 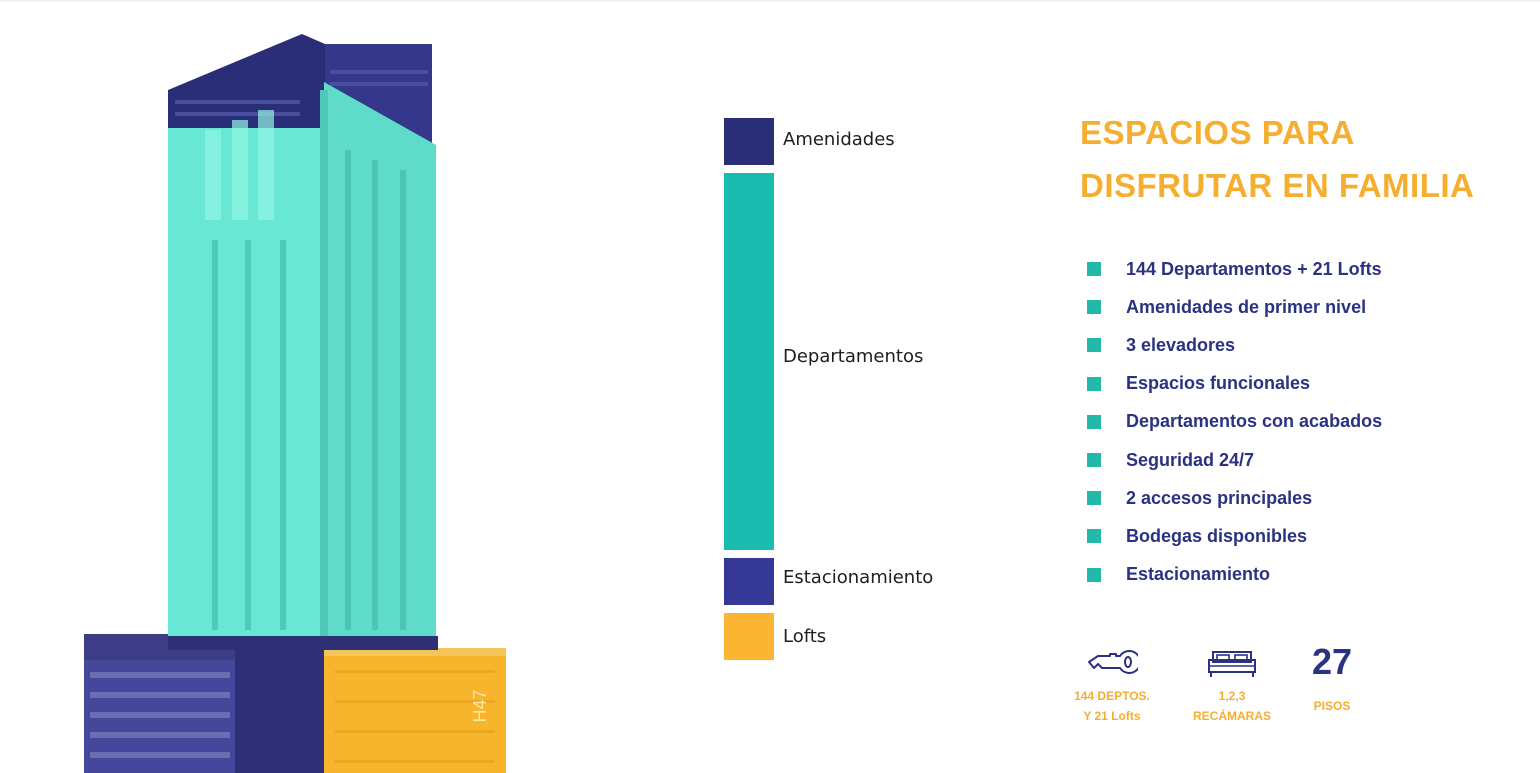 What do you see at coordinates (805, 636) in the screenshot?
I see `legend-label-lofts: Lofts` at bounding box center [805, 636].